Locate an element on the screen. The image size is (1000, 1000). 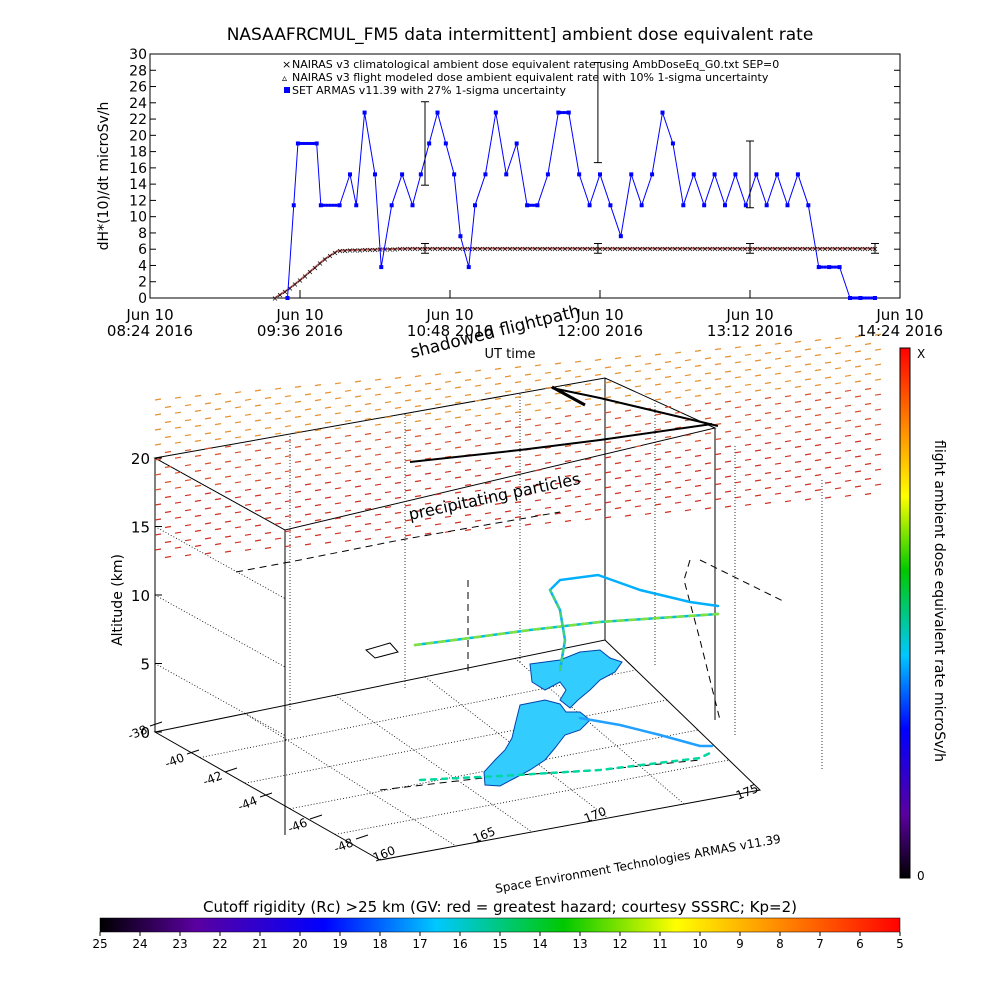
cutoff-tick-label: 6 is located at coordinates (860, 944).